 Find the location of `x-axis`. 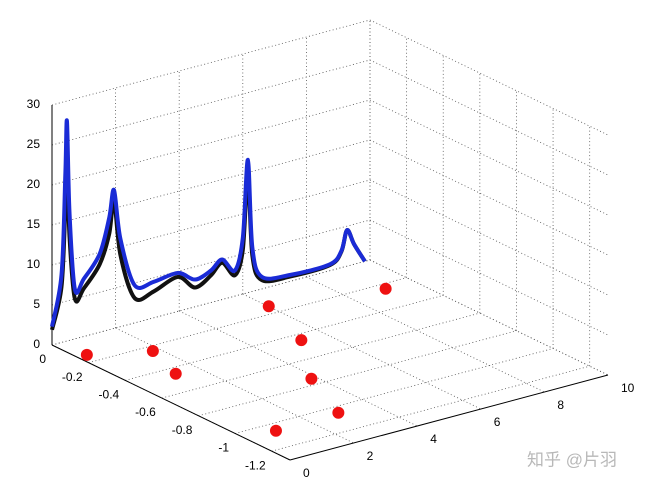

x-axis is located at coordinates (449, 417).